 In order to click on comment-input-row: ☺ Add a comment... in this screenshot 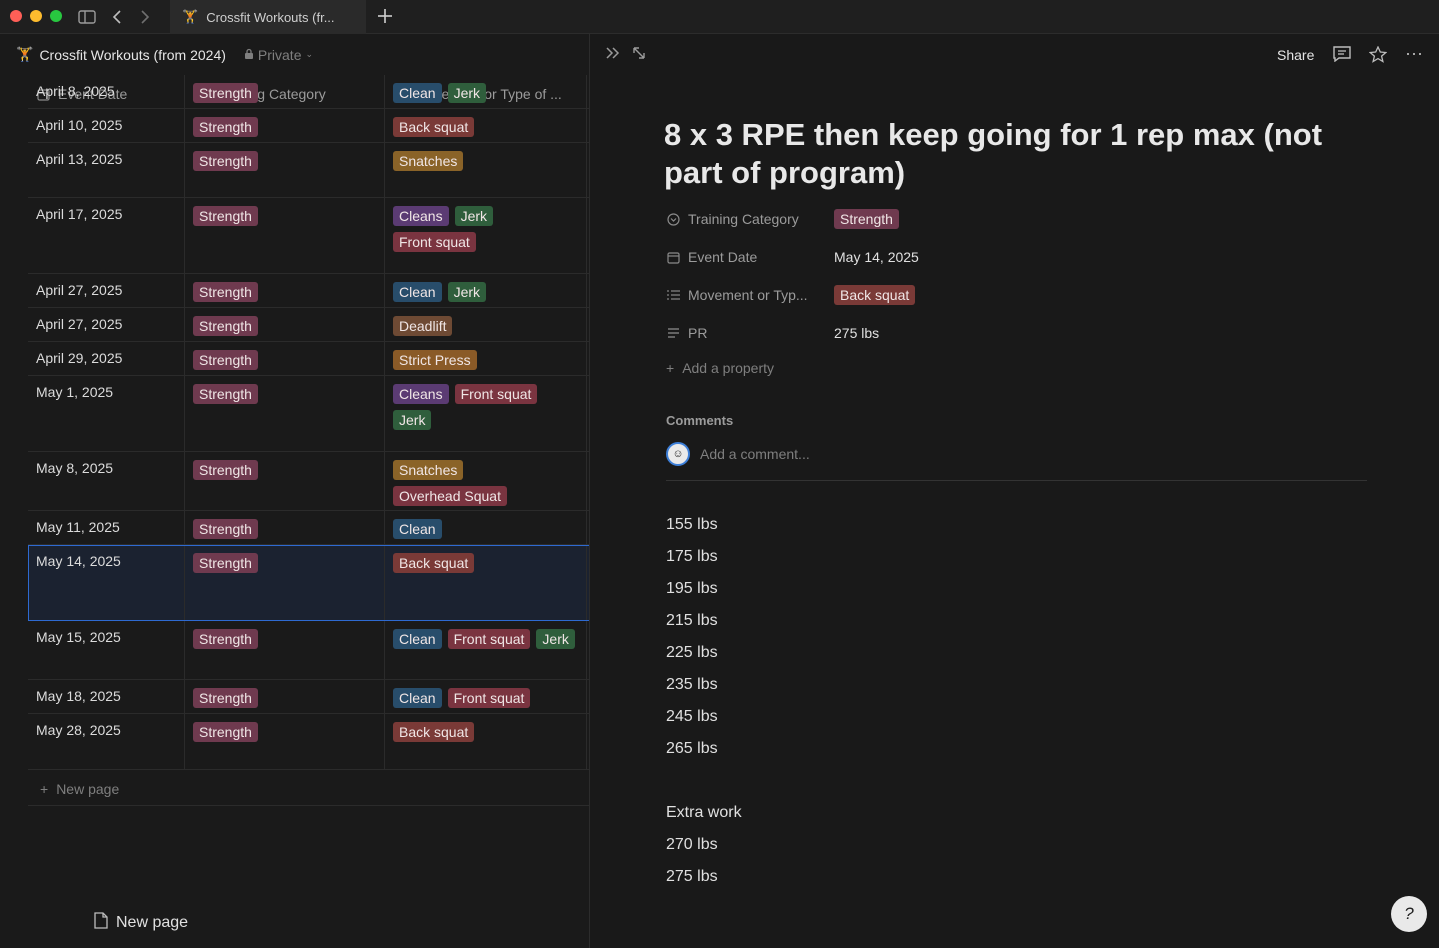, I will do `click(738, 454)`.